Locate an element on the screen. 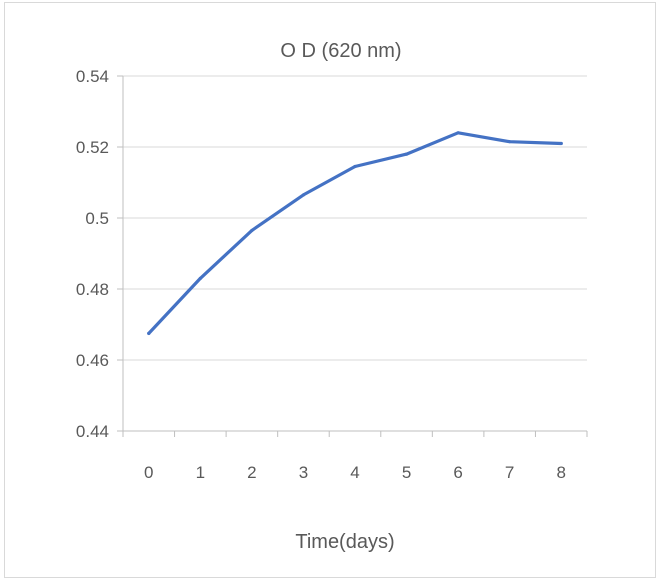  x-tick-label: 6 is located at coordinates (457, 472).